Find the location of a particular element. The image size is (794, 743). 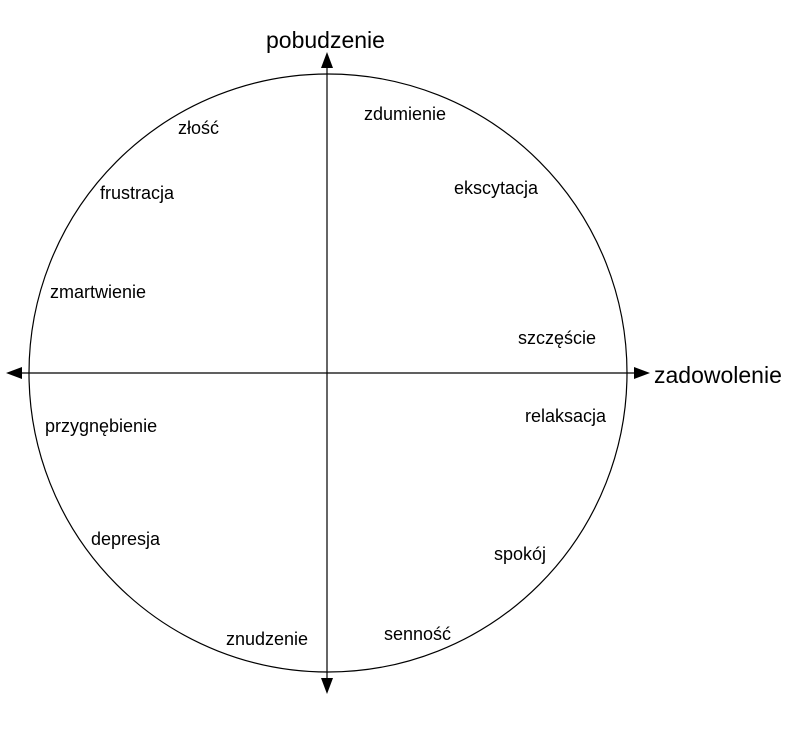

emotion-label: zmartwienie is located at coordinates (98, 292).